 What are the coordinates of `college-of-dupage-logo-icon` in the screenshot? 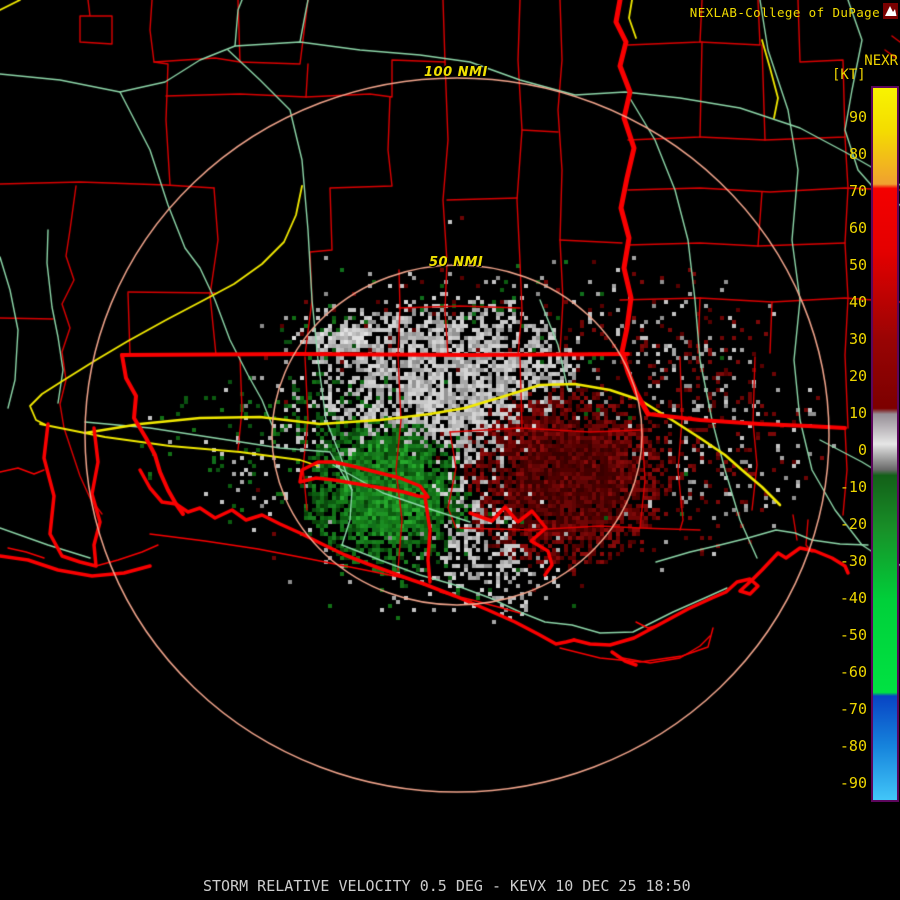 It's located at (890, 11).